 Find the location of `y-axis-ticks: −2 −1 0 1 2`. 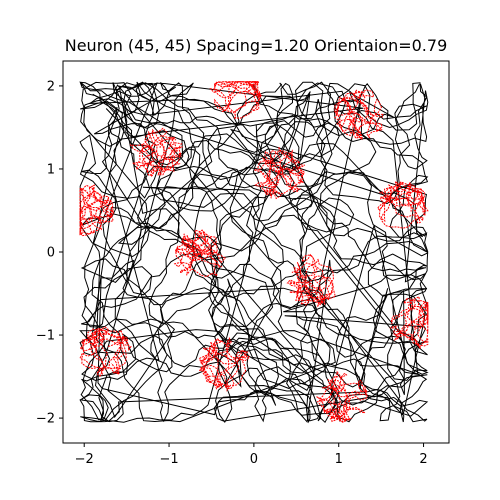

y-axis-ticks: −2 −1 0 1 2 is located at coordinates (49, 253).